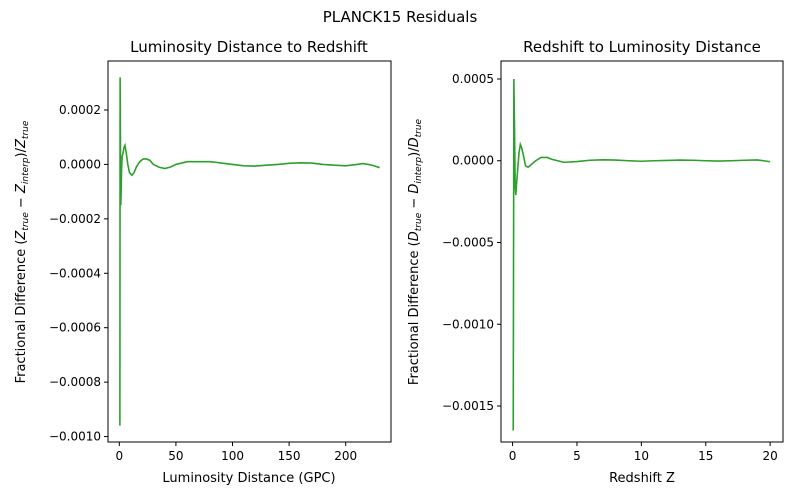 This screenshot has height=500, width=800. I want to click on x-axis-label: Luminosity Distance (GPC), so click(248, 478).